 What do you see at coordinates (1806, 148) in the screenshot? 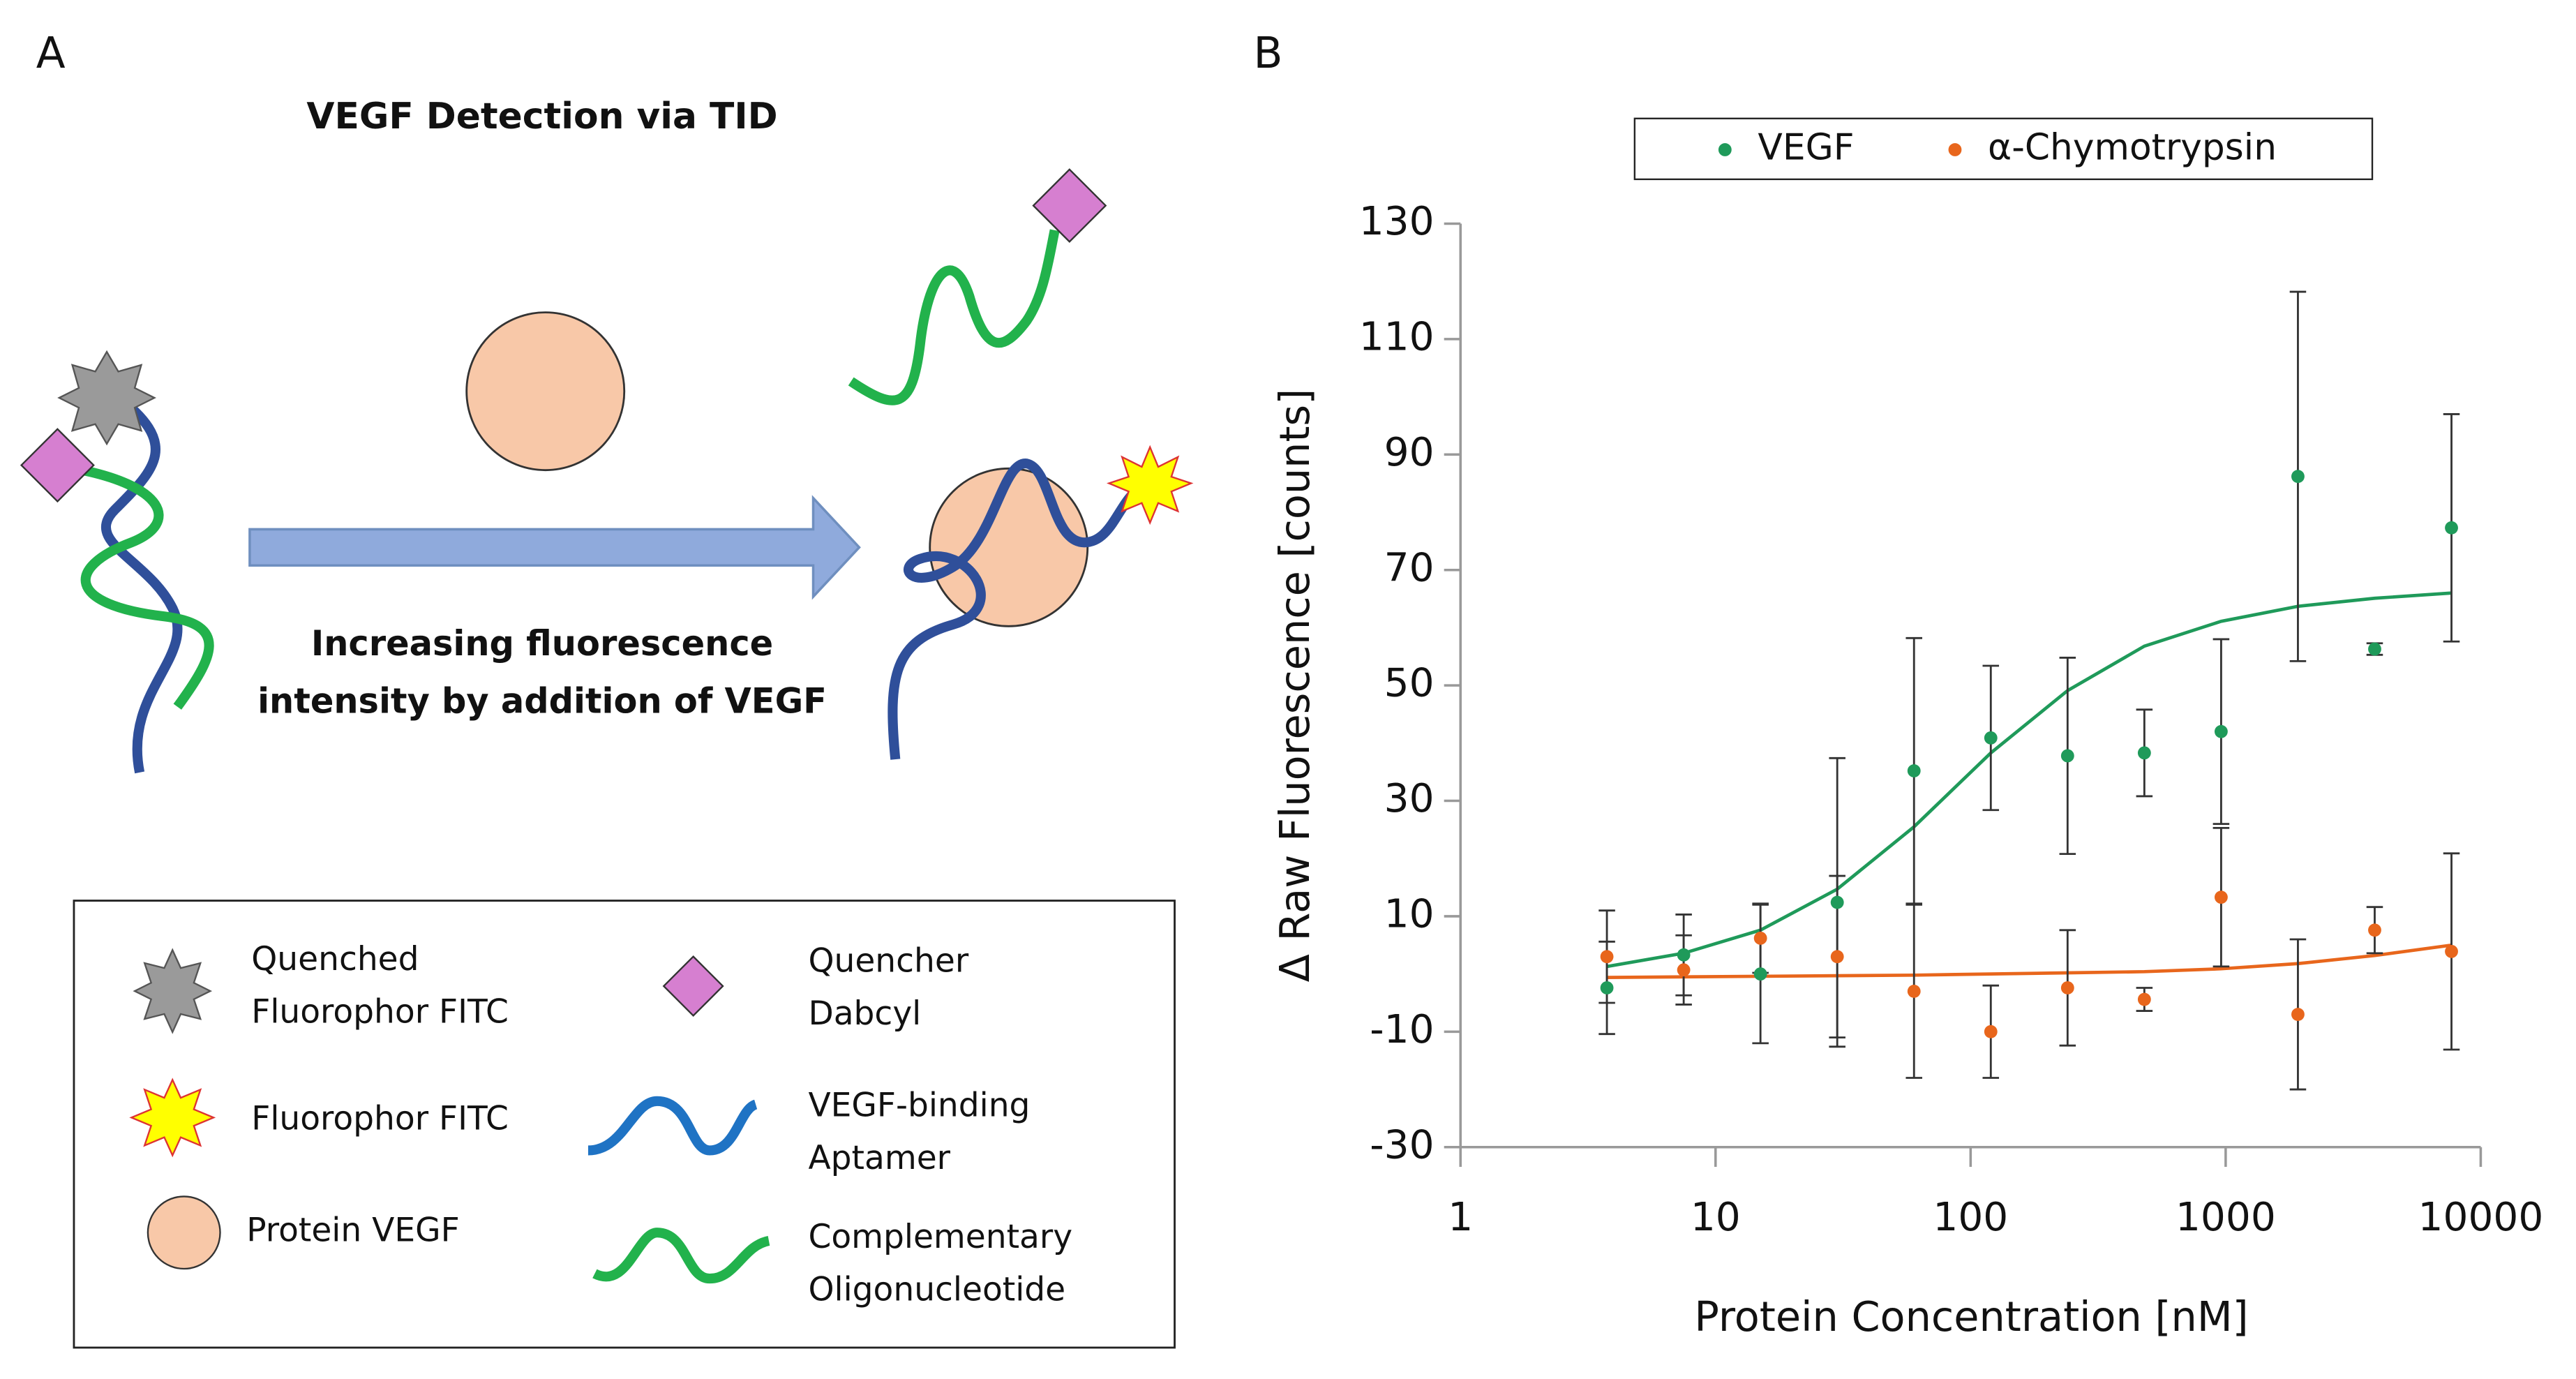
I see `legend-label: VEGF` at bounding box center [1806, 148].